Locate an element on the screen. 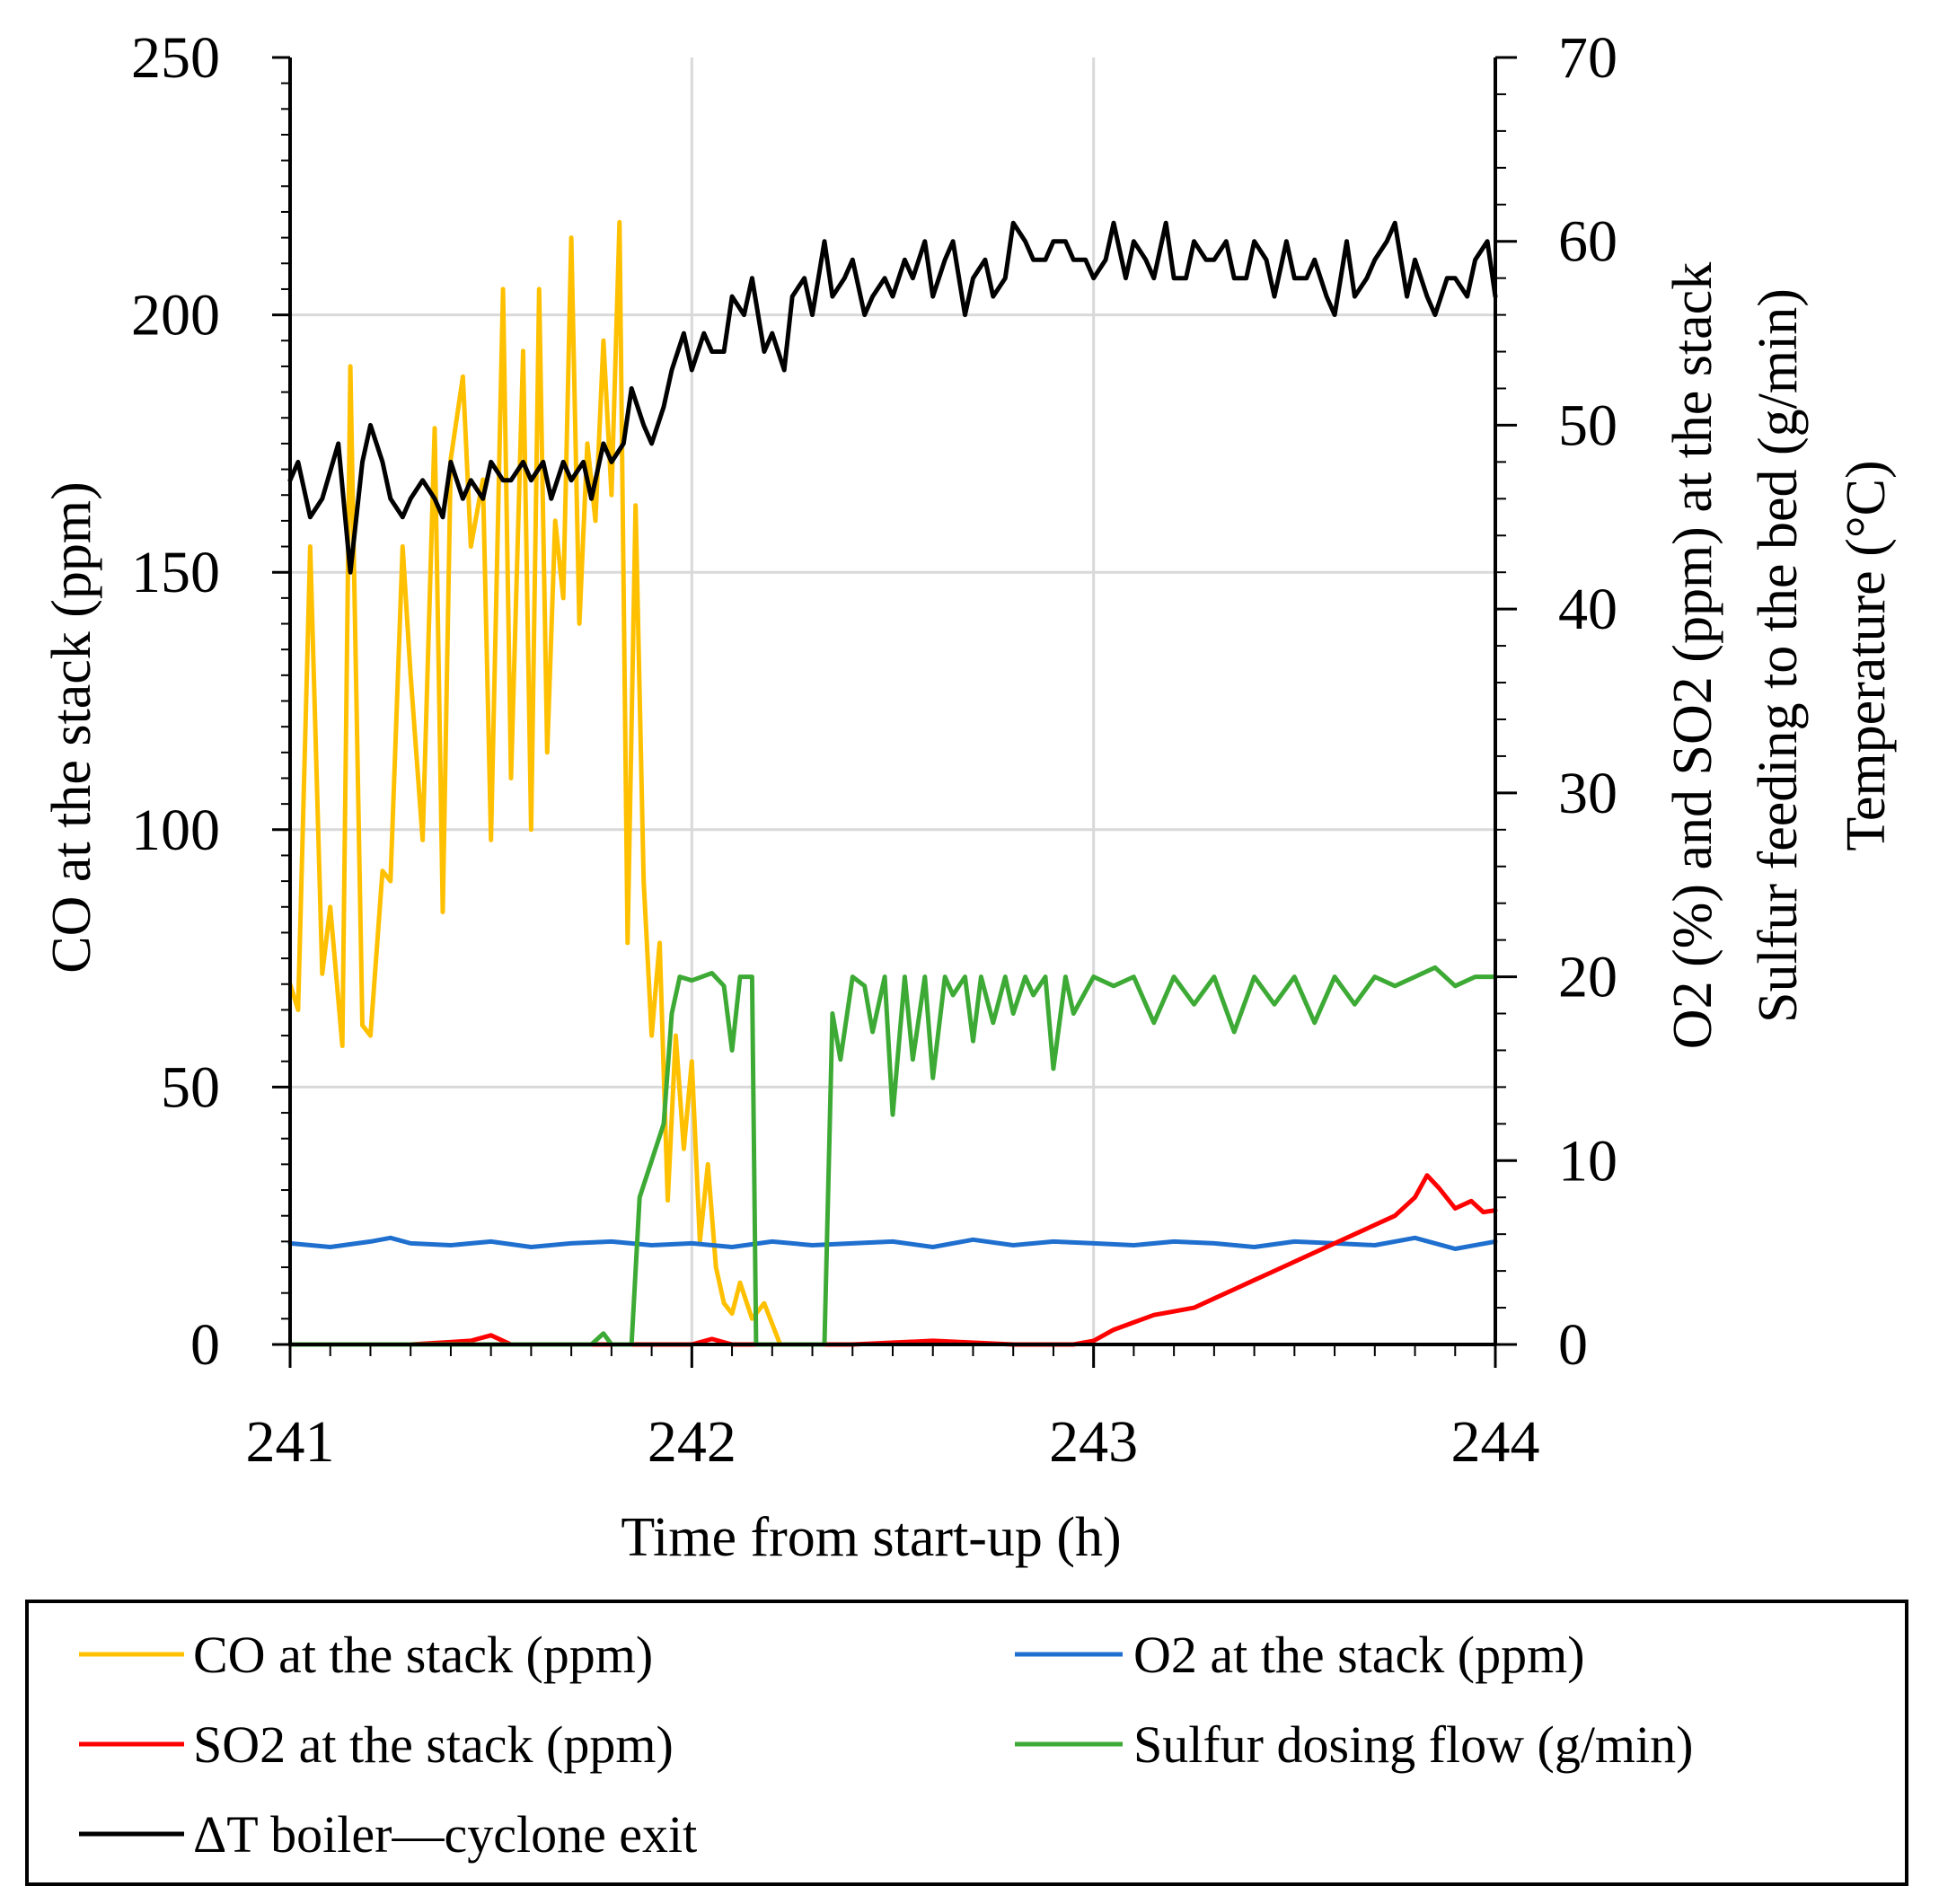 The width and height of the screenshot is (1939, 1904). y-left-tick-label: 100 is located at coordinates (175, 830).